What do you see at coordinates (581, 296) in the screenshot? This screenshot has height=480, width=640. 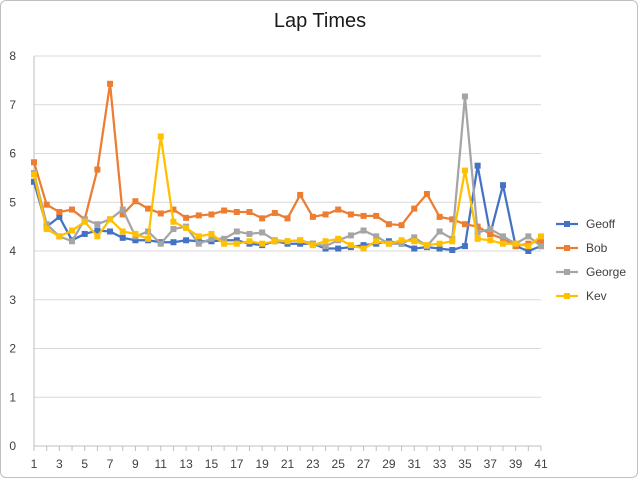 I see `legend-item-kev: Kev` at bounding box center [581, 296].